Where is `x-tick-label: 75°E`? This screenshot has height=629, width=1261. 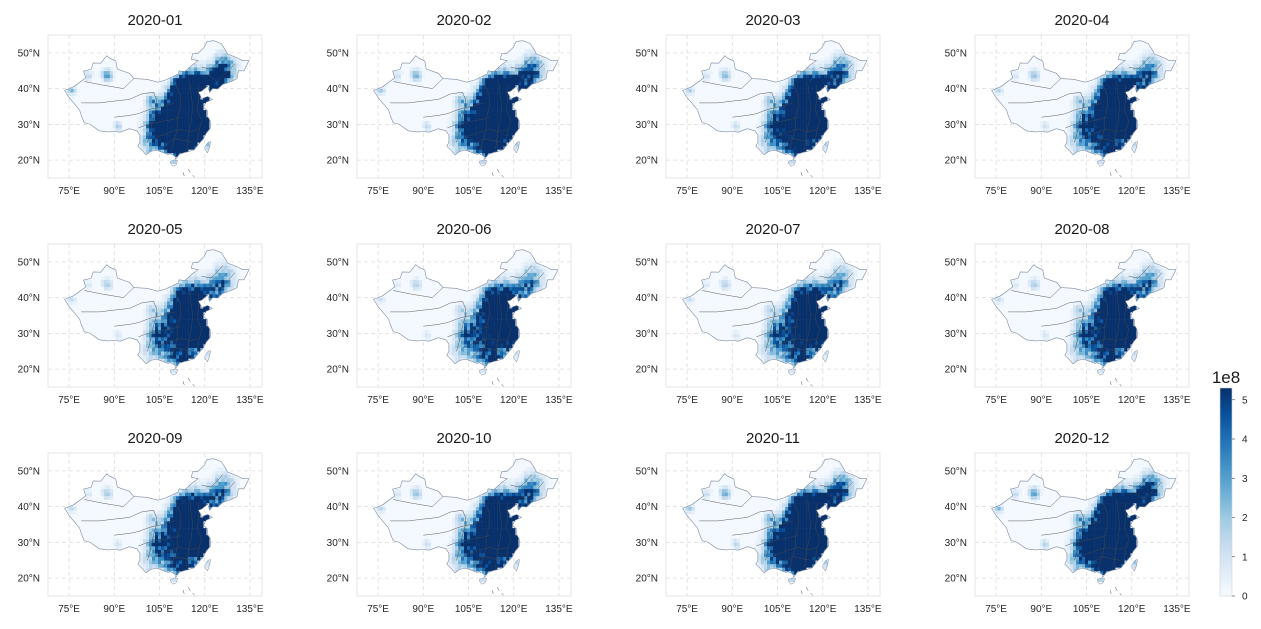
x-tick-label: 75°E is located at coordinates (69, 400).